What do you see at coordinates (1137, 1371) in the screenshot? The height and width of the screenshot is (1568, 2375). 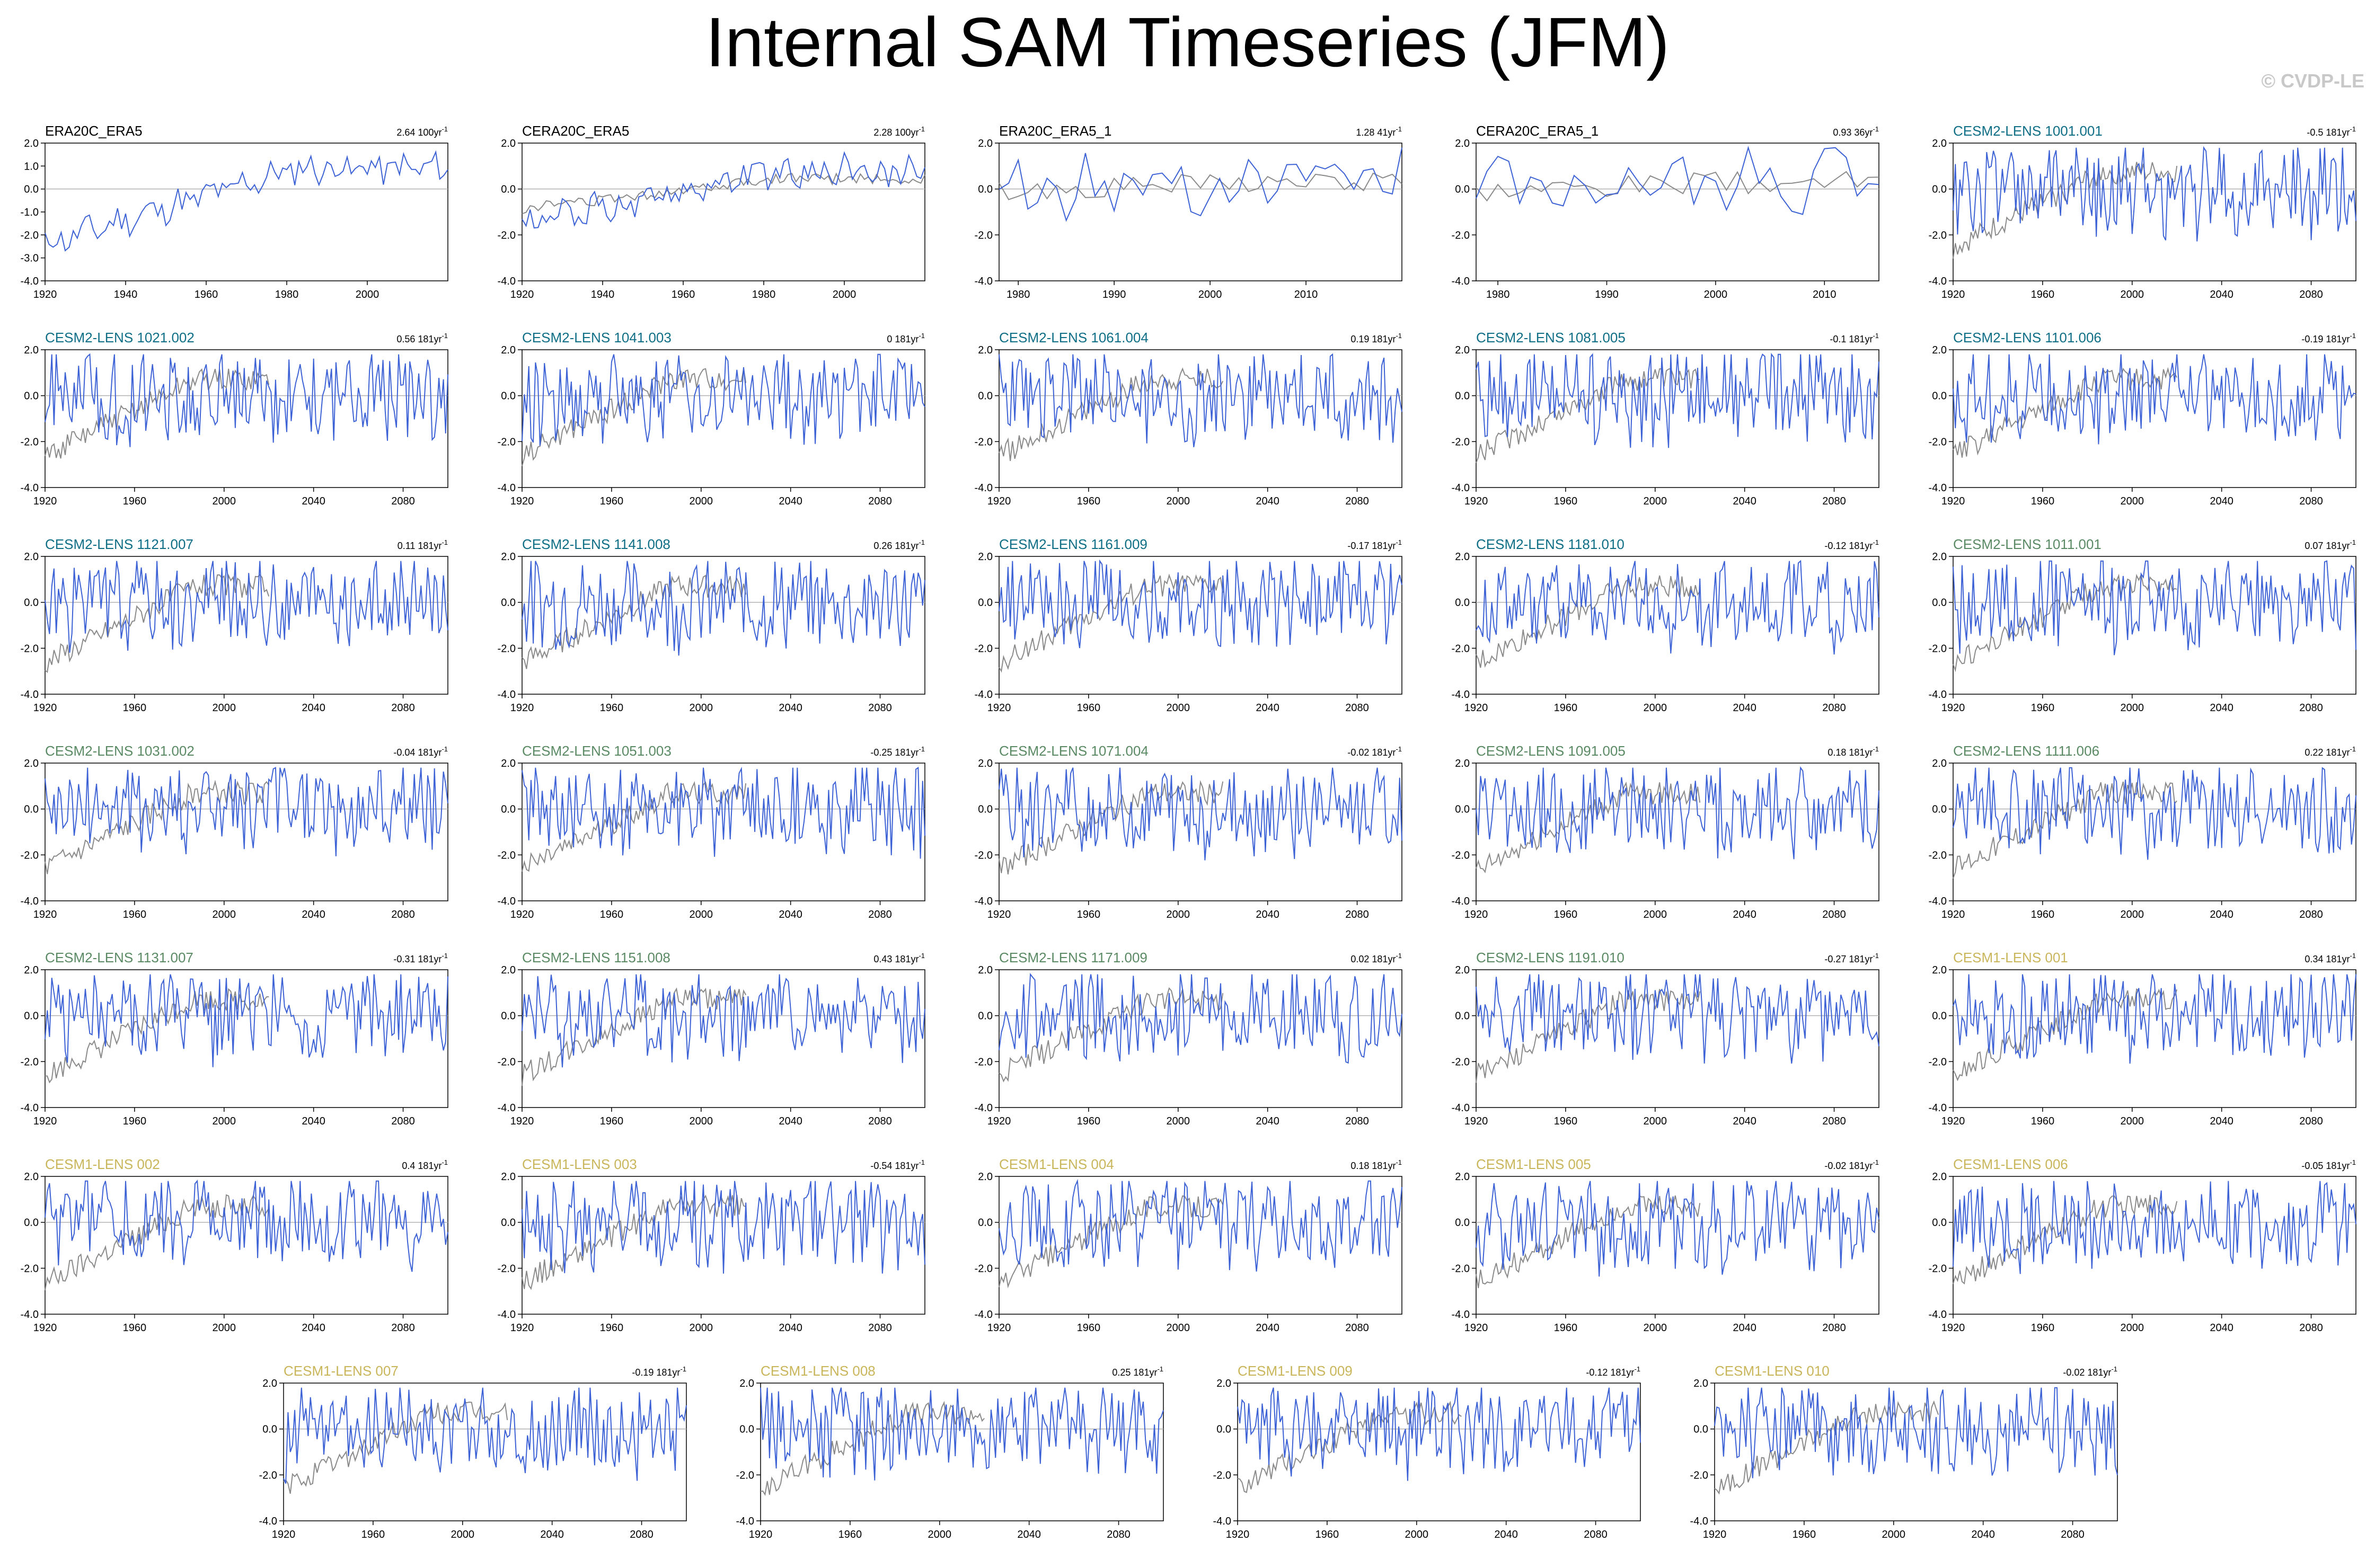 I see `trend-label: 0.25 181yr-1` at bounding box center [1137, 1371].